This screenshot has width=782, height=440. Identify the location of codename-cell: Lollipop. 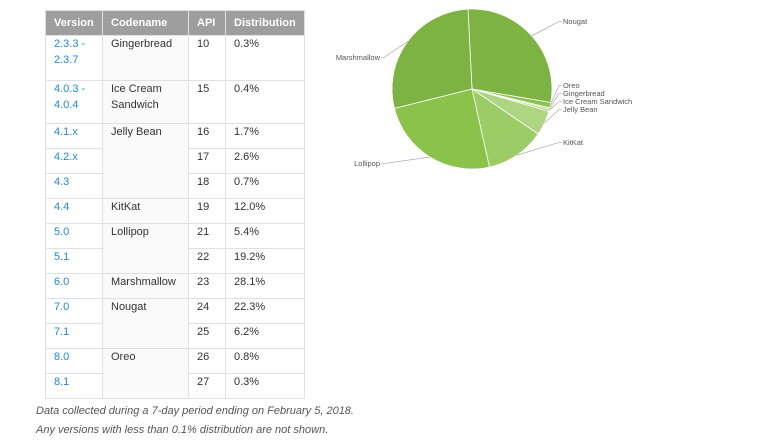
(145, 248).